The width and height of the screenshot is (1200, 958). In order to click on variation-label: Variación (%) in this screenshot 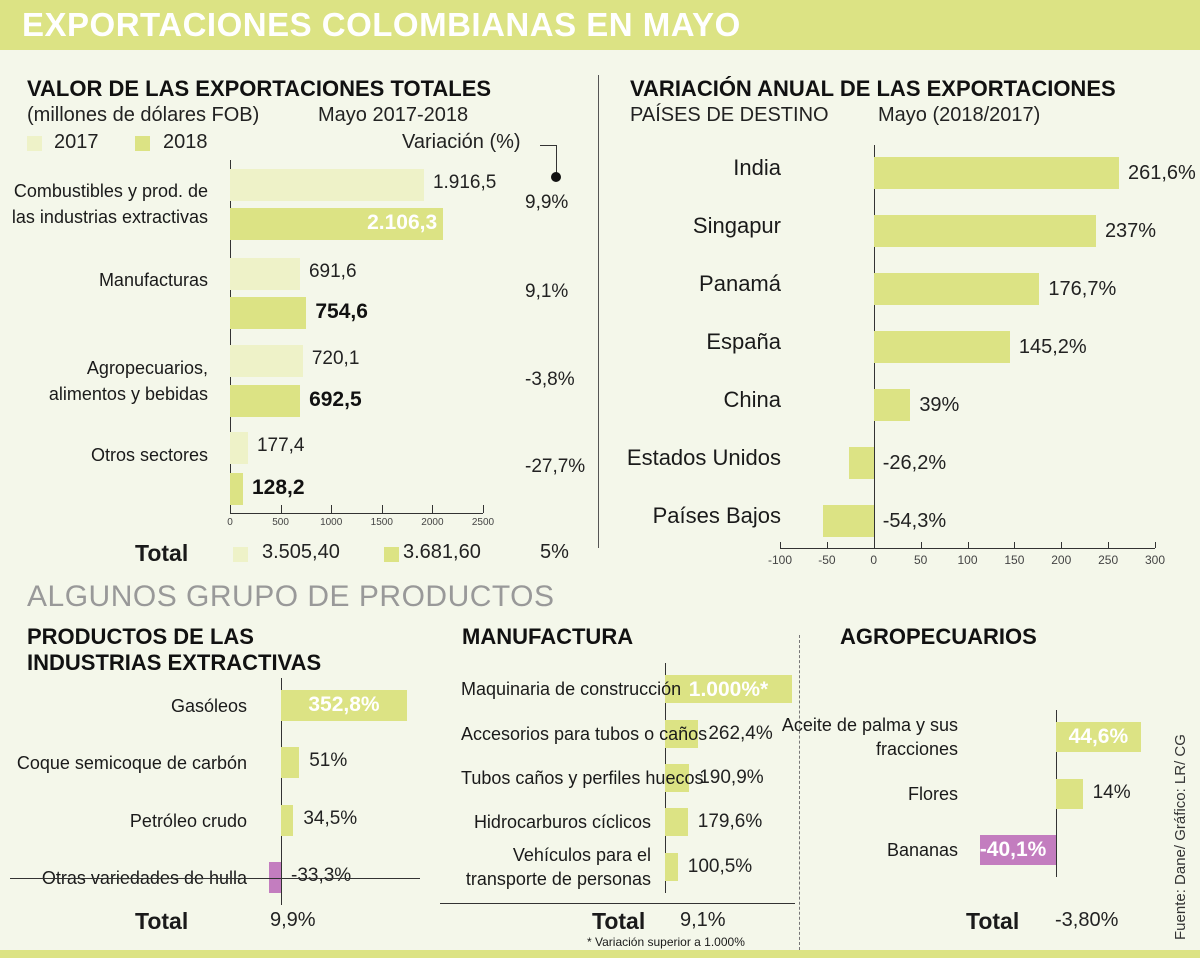, I will do `click(461, 142)`.